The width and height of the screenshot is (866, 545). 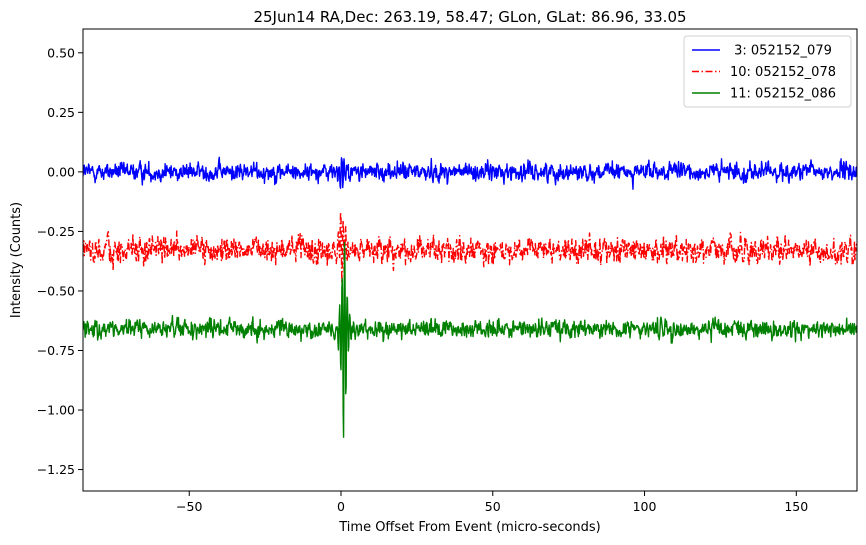 I want to click on x-tick-label: −50, so click(x=189, y=506).